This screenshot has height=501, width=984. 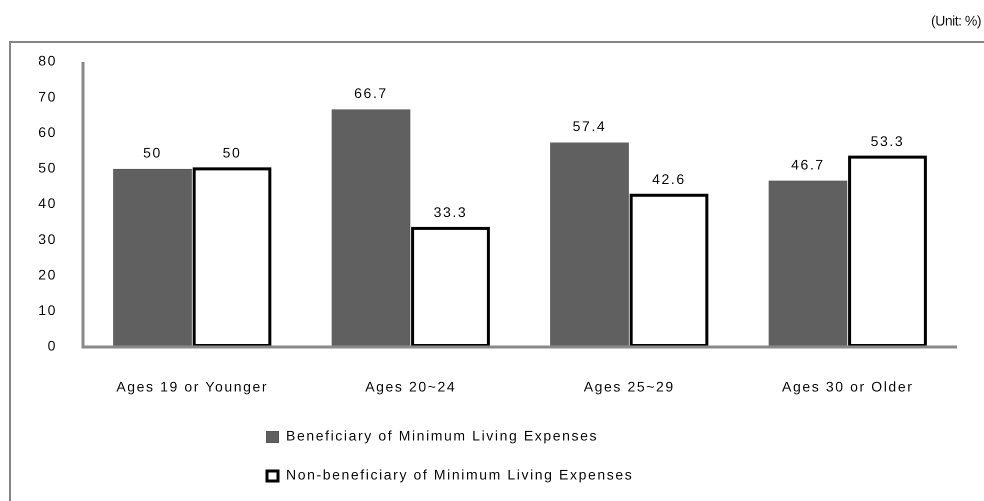 I want to click on y-tick-label: 30, so click(x=47, y=238).